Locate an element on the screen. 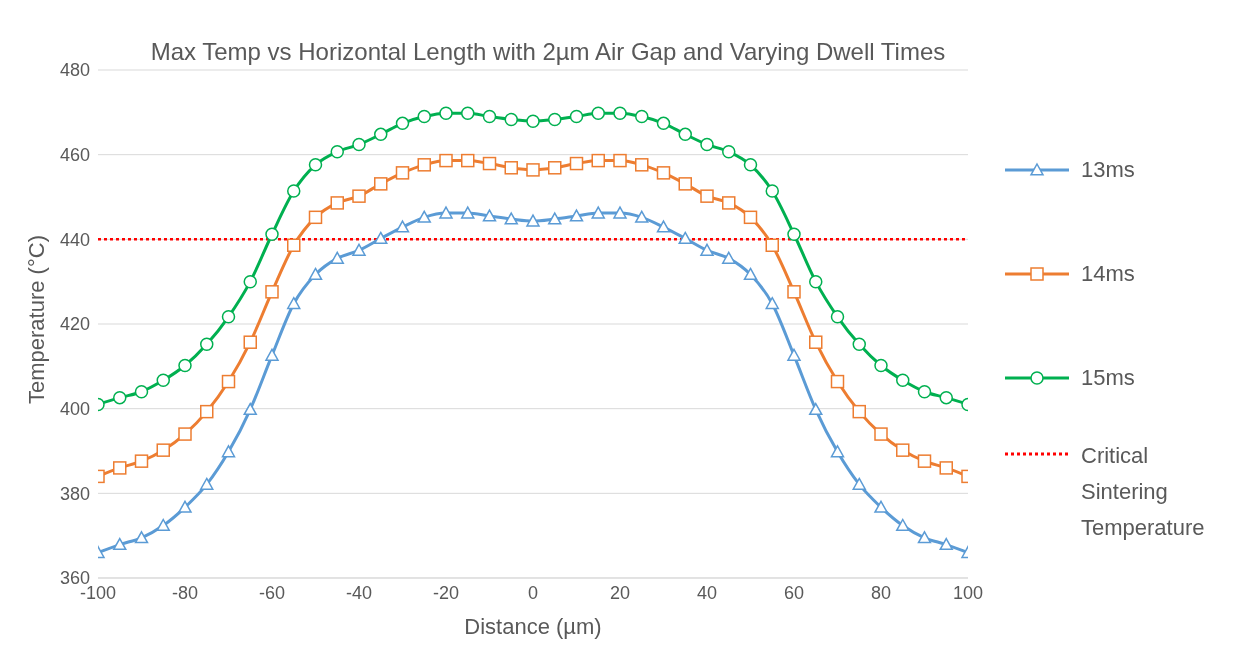  legend-label: 14ms is located at coordinates (1108, 274).